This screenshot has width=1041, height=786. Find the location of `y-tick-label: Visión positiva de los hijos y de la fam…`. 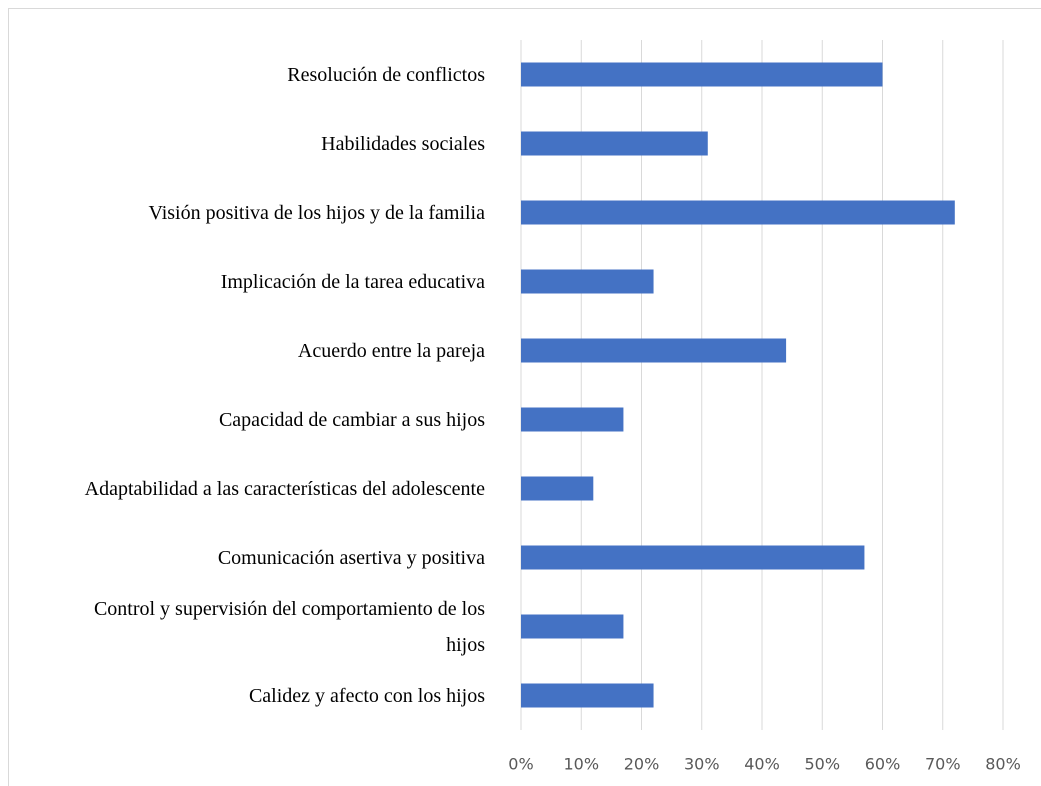

y-tick-label: Visión positiva de los hijos y de la fam… is located at coordinates (316, 212).